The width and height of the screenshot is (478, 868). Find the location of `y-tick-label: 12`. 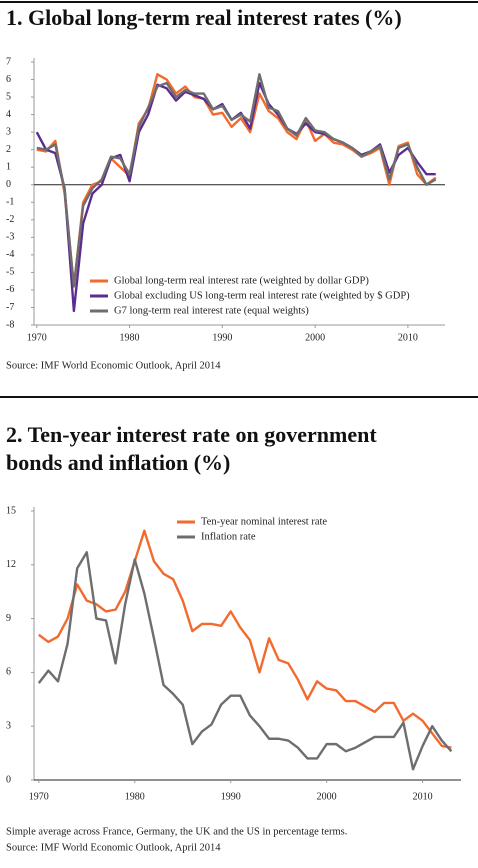

y-tick-label: 12 is located at coordinates (11, 564).